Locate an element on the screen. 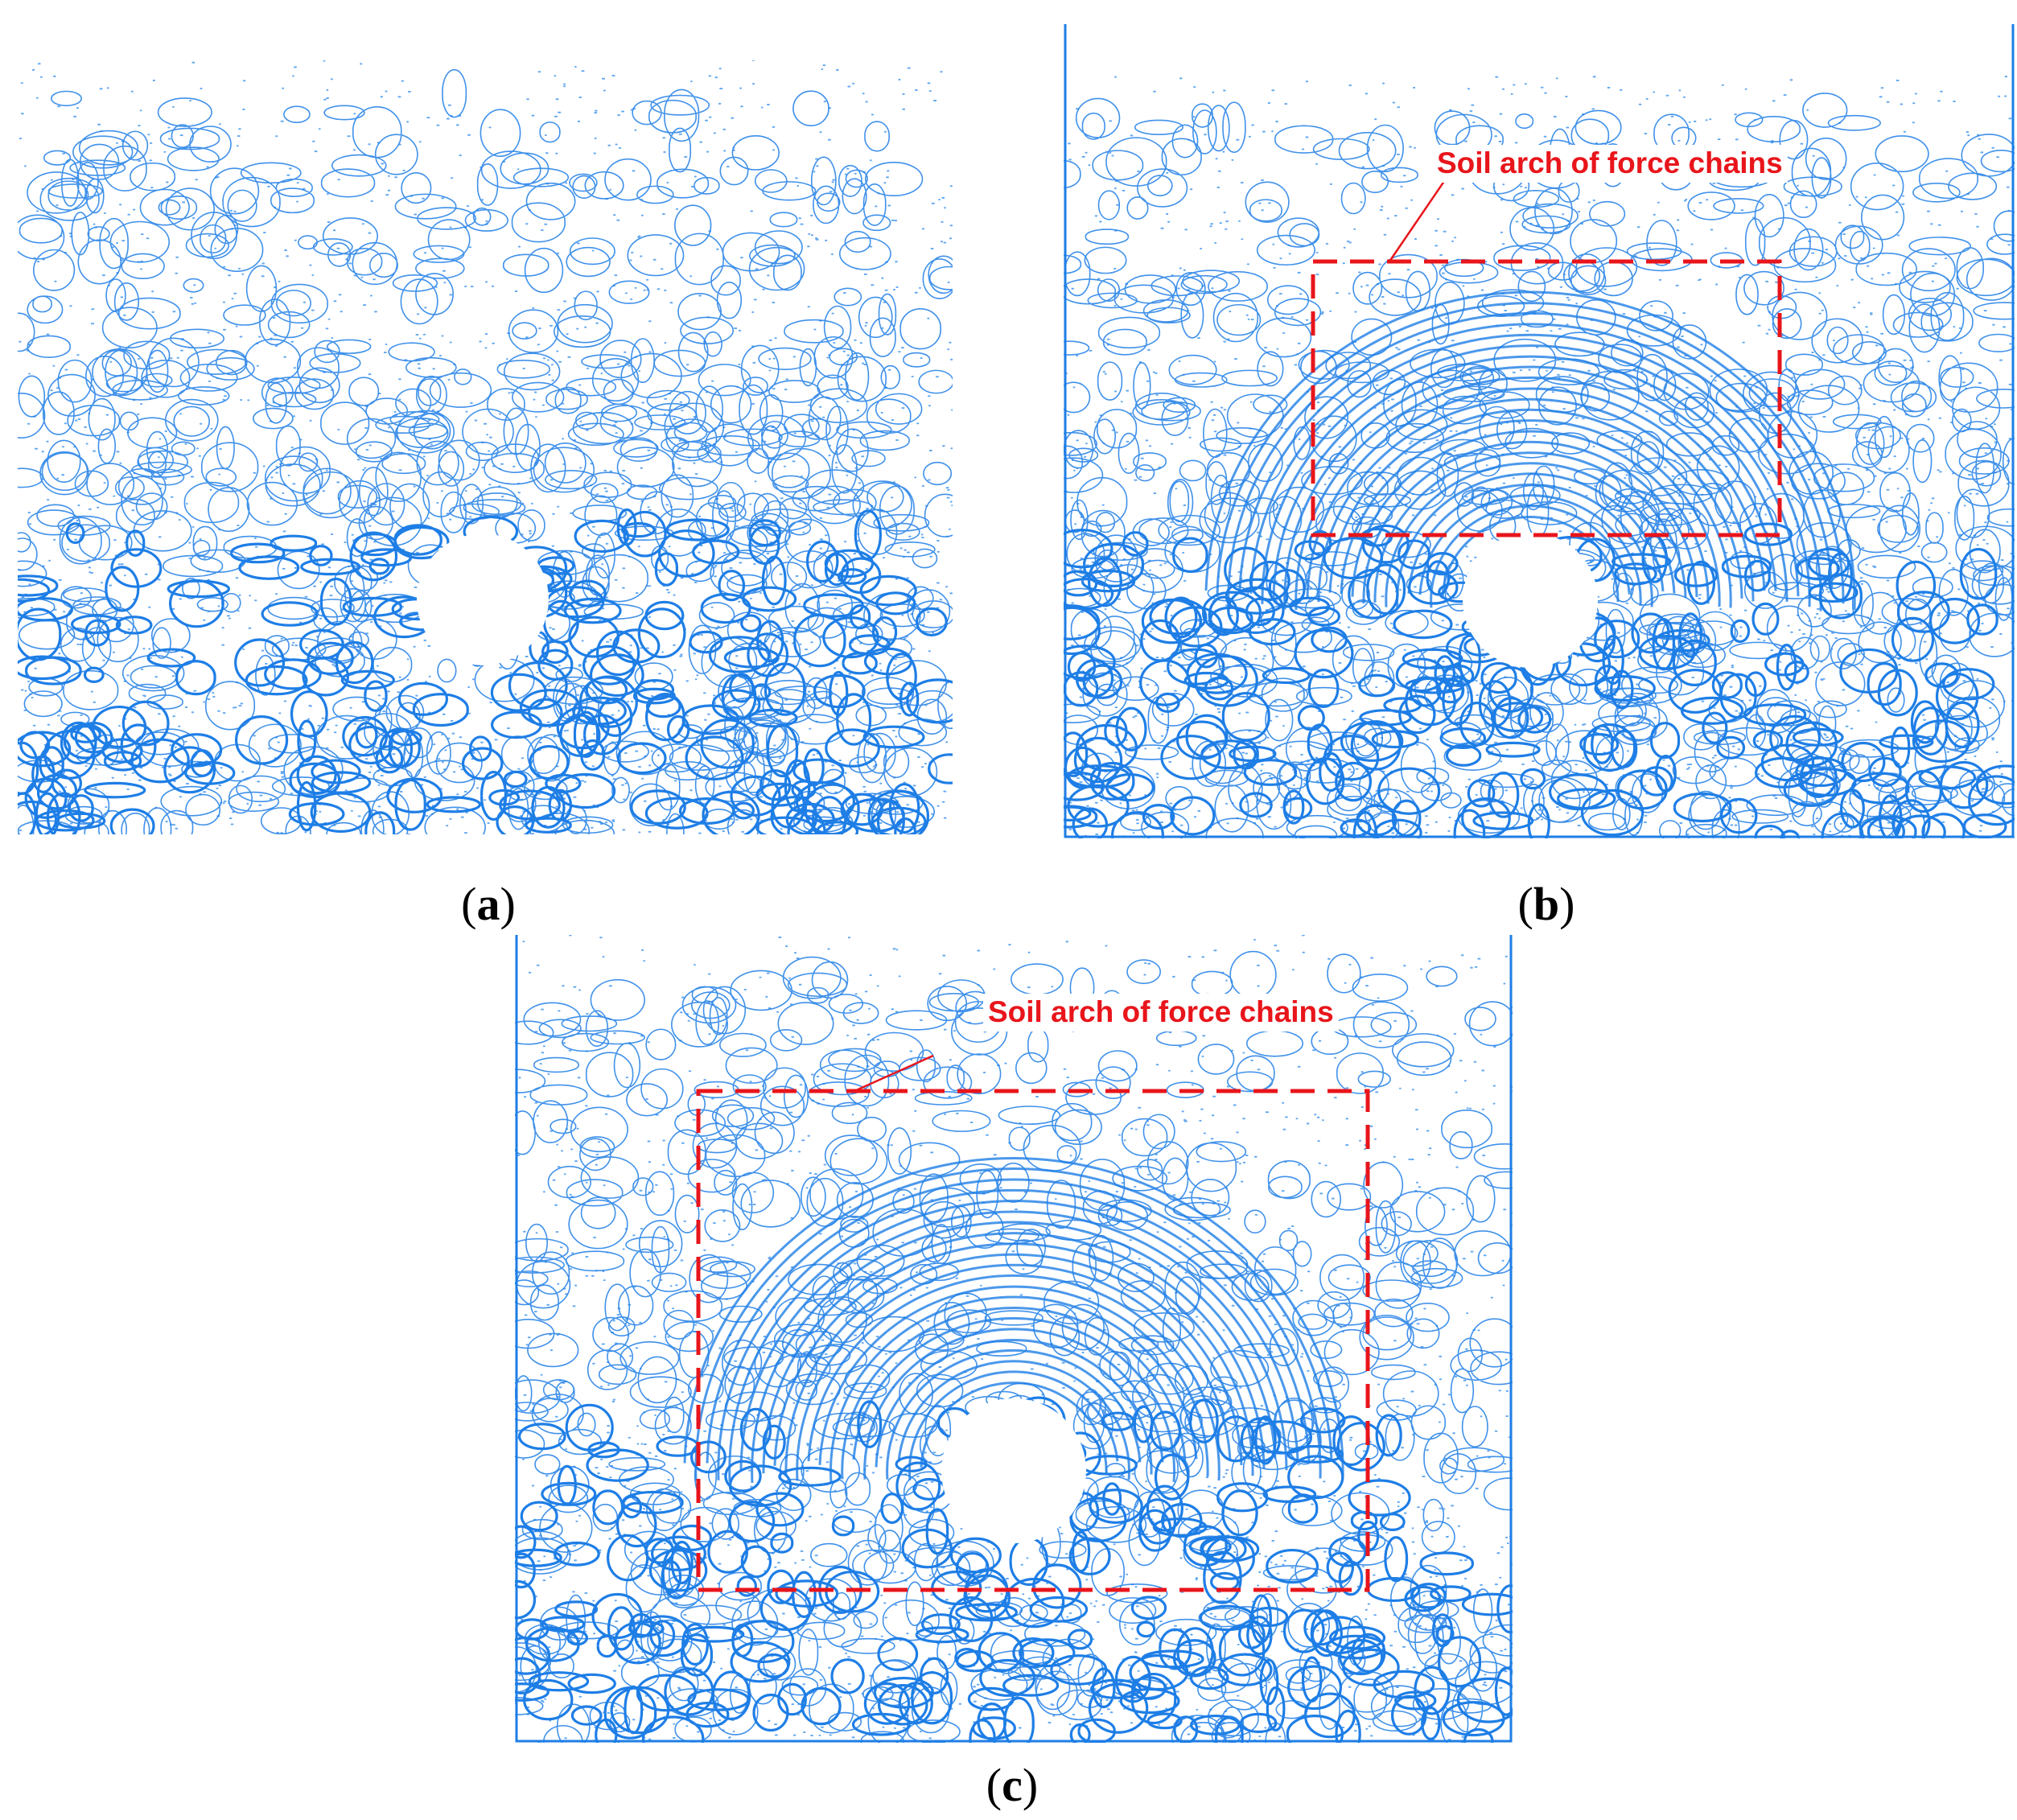 Image resolution: width=2017 pixels, height=1820 pixels. panel-a-caption: (a) is located at coordinates (488, 904).